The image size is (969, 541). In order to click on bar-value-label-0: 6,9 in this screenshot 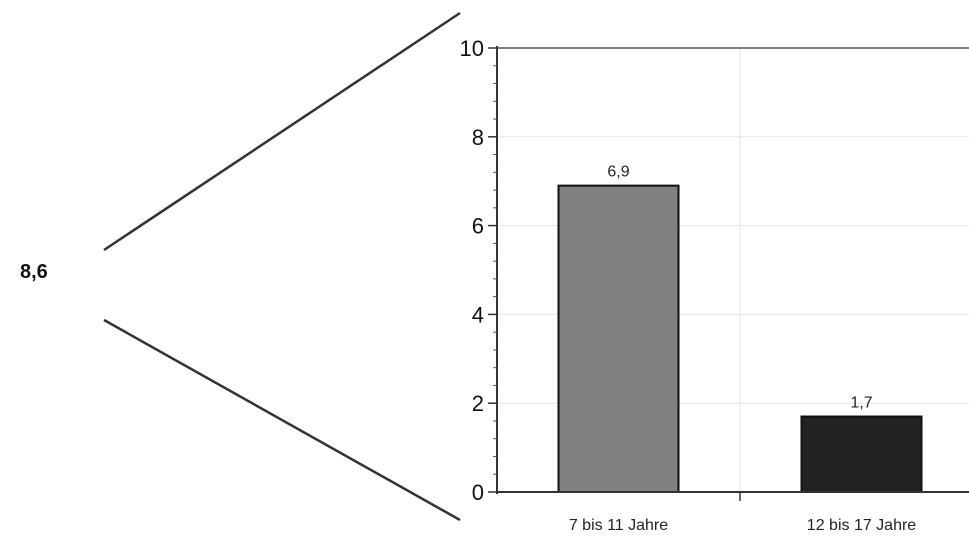, I will do `click(618, 172)`.